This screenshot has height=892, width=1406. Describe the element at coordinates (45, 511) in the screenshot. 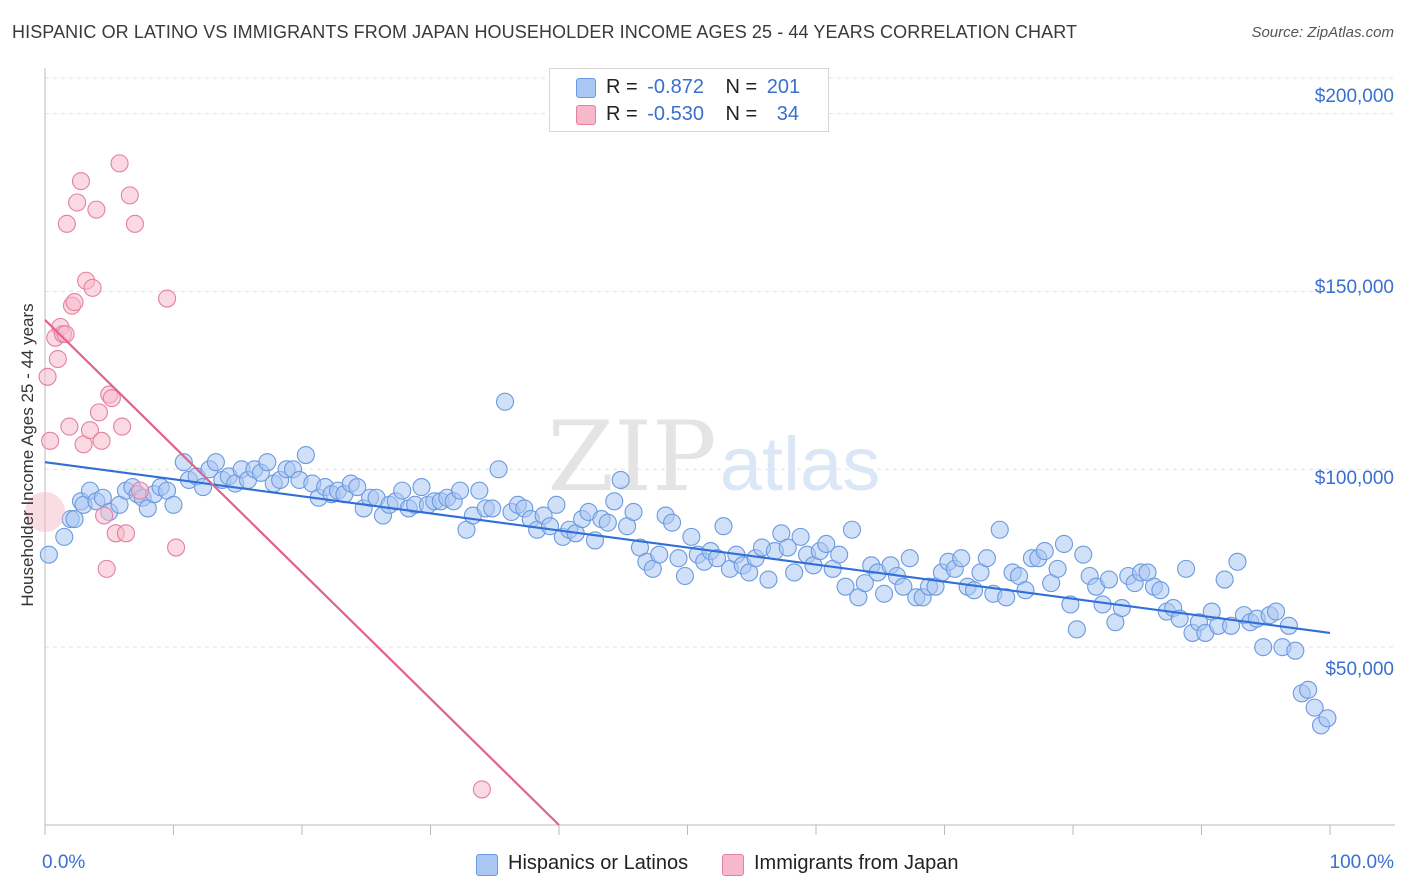

I see `point-japan-large` at that location.